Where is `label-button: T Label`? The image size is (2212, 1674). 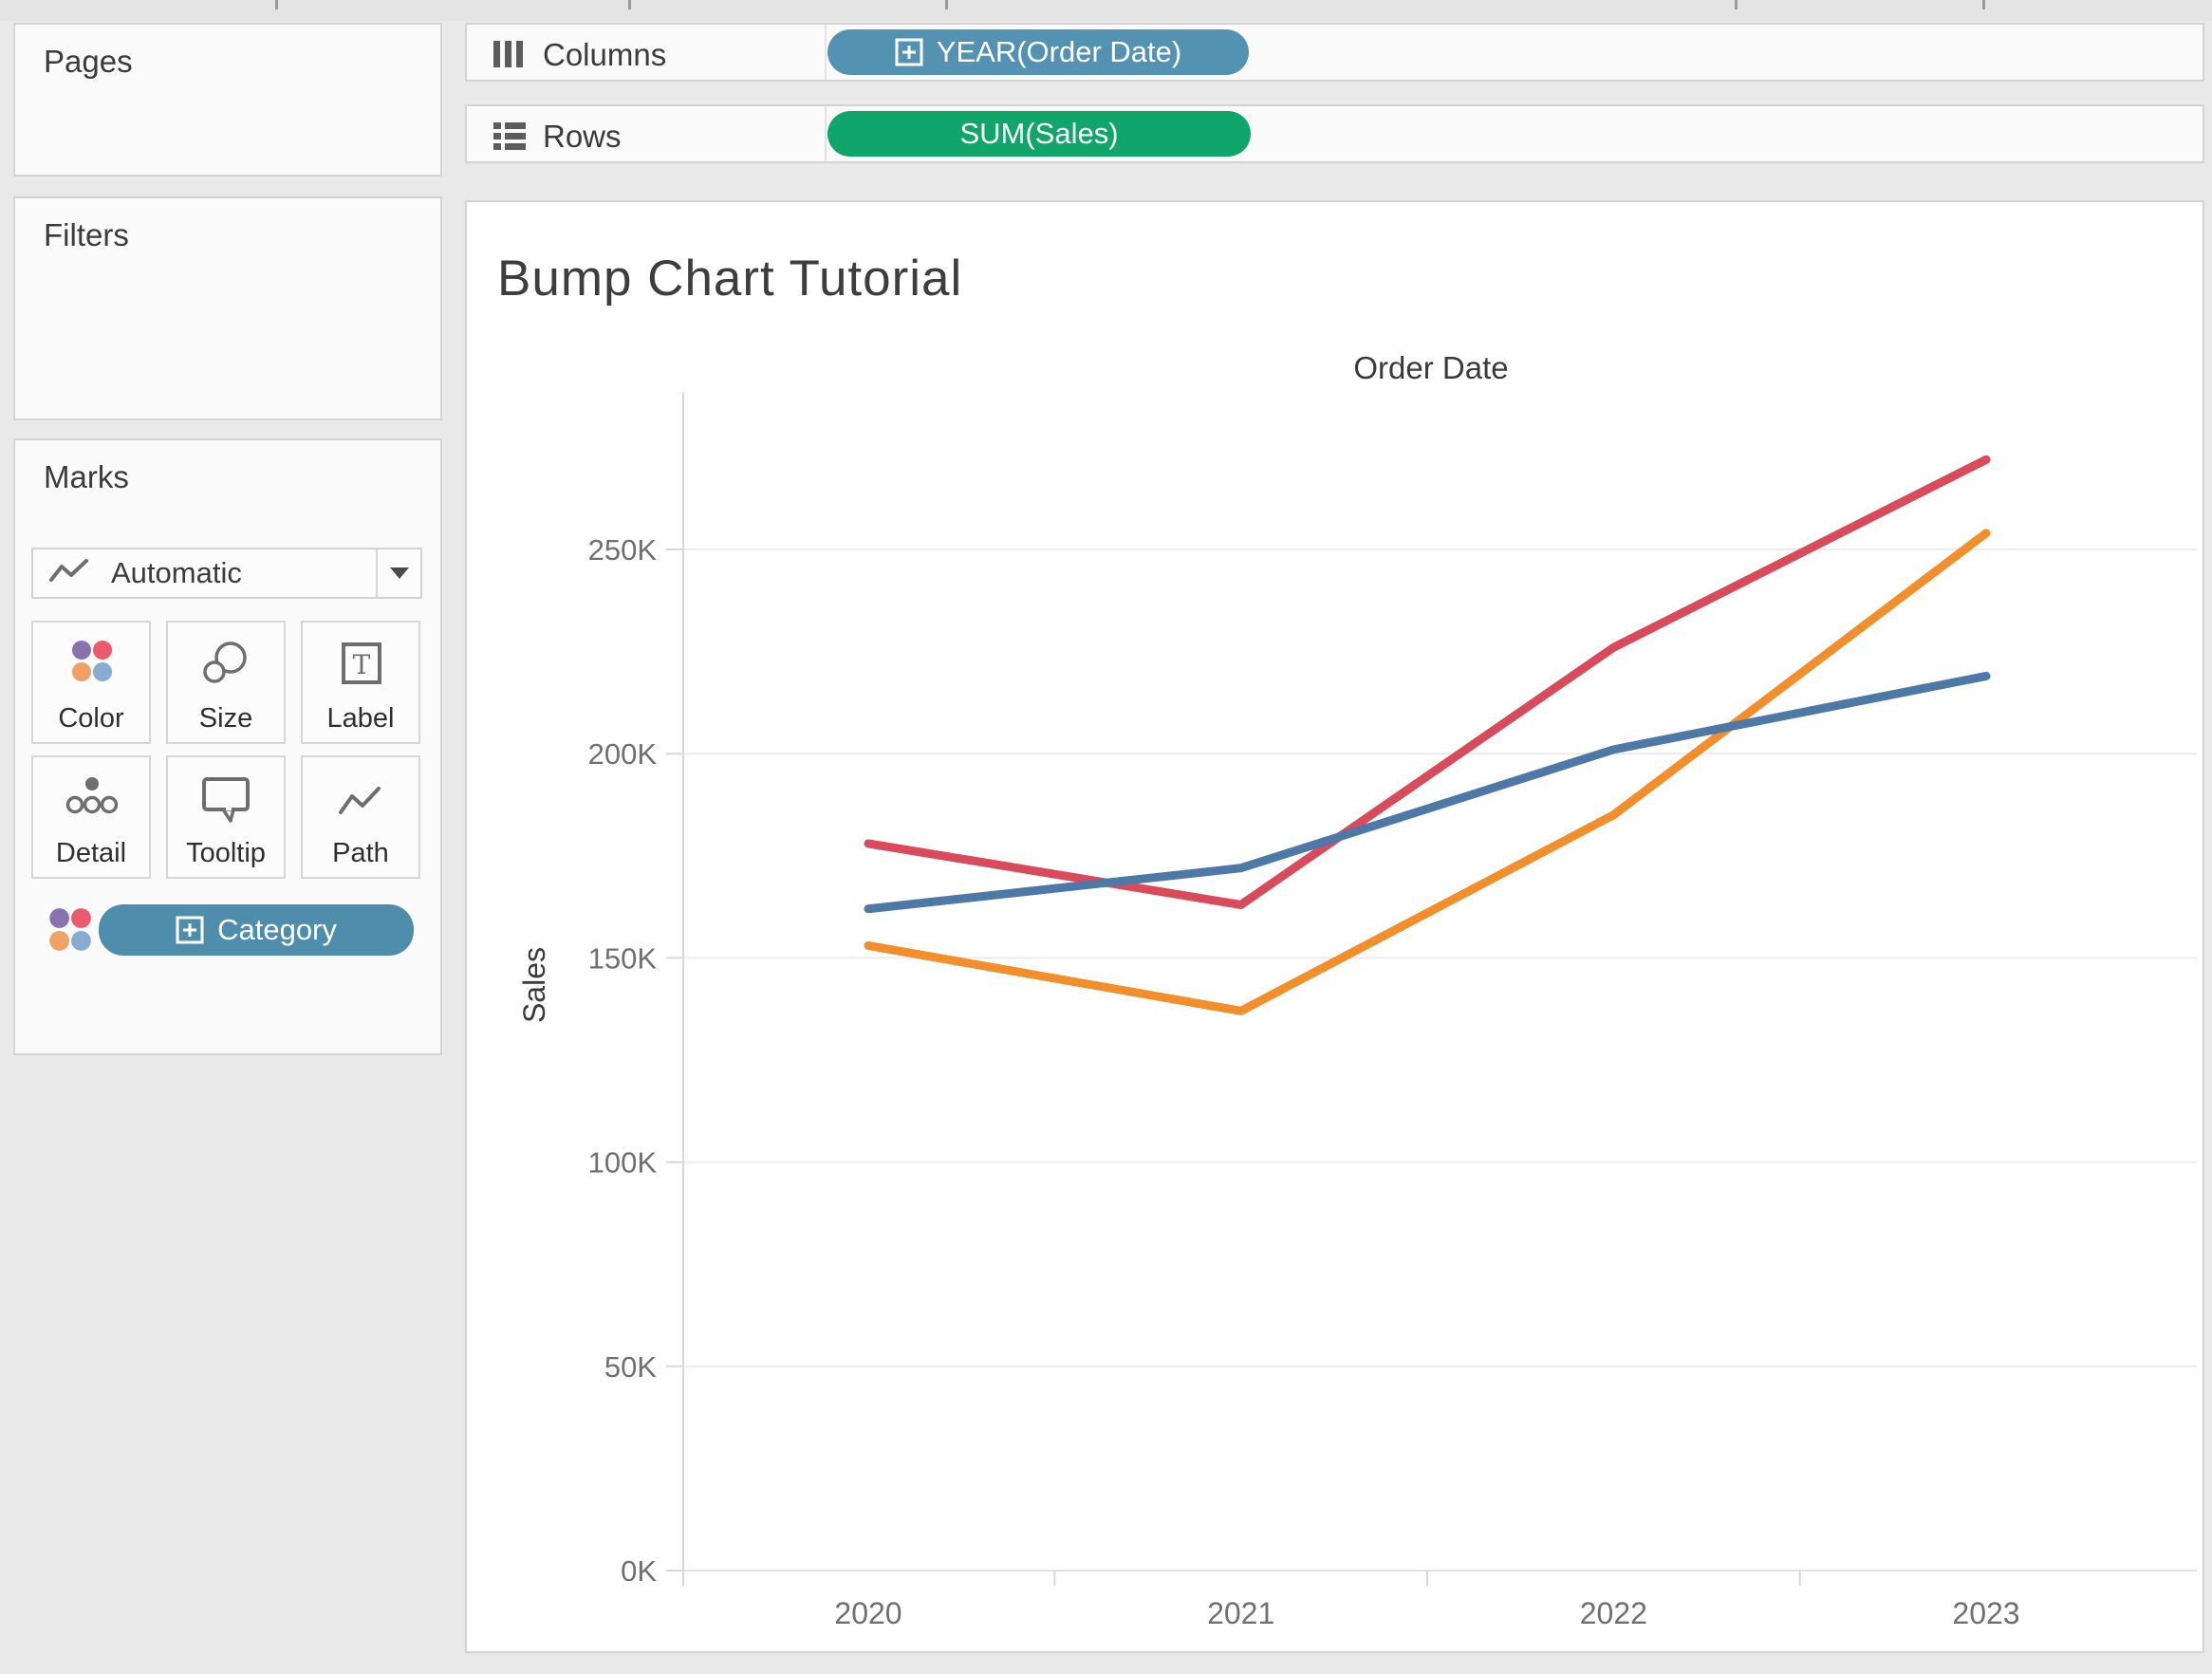 label-button: T Label is located at coordinates (361, 682).